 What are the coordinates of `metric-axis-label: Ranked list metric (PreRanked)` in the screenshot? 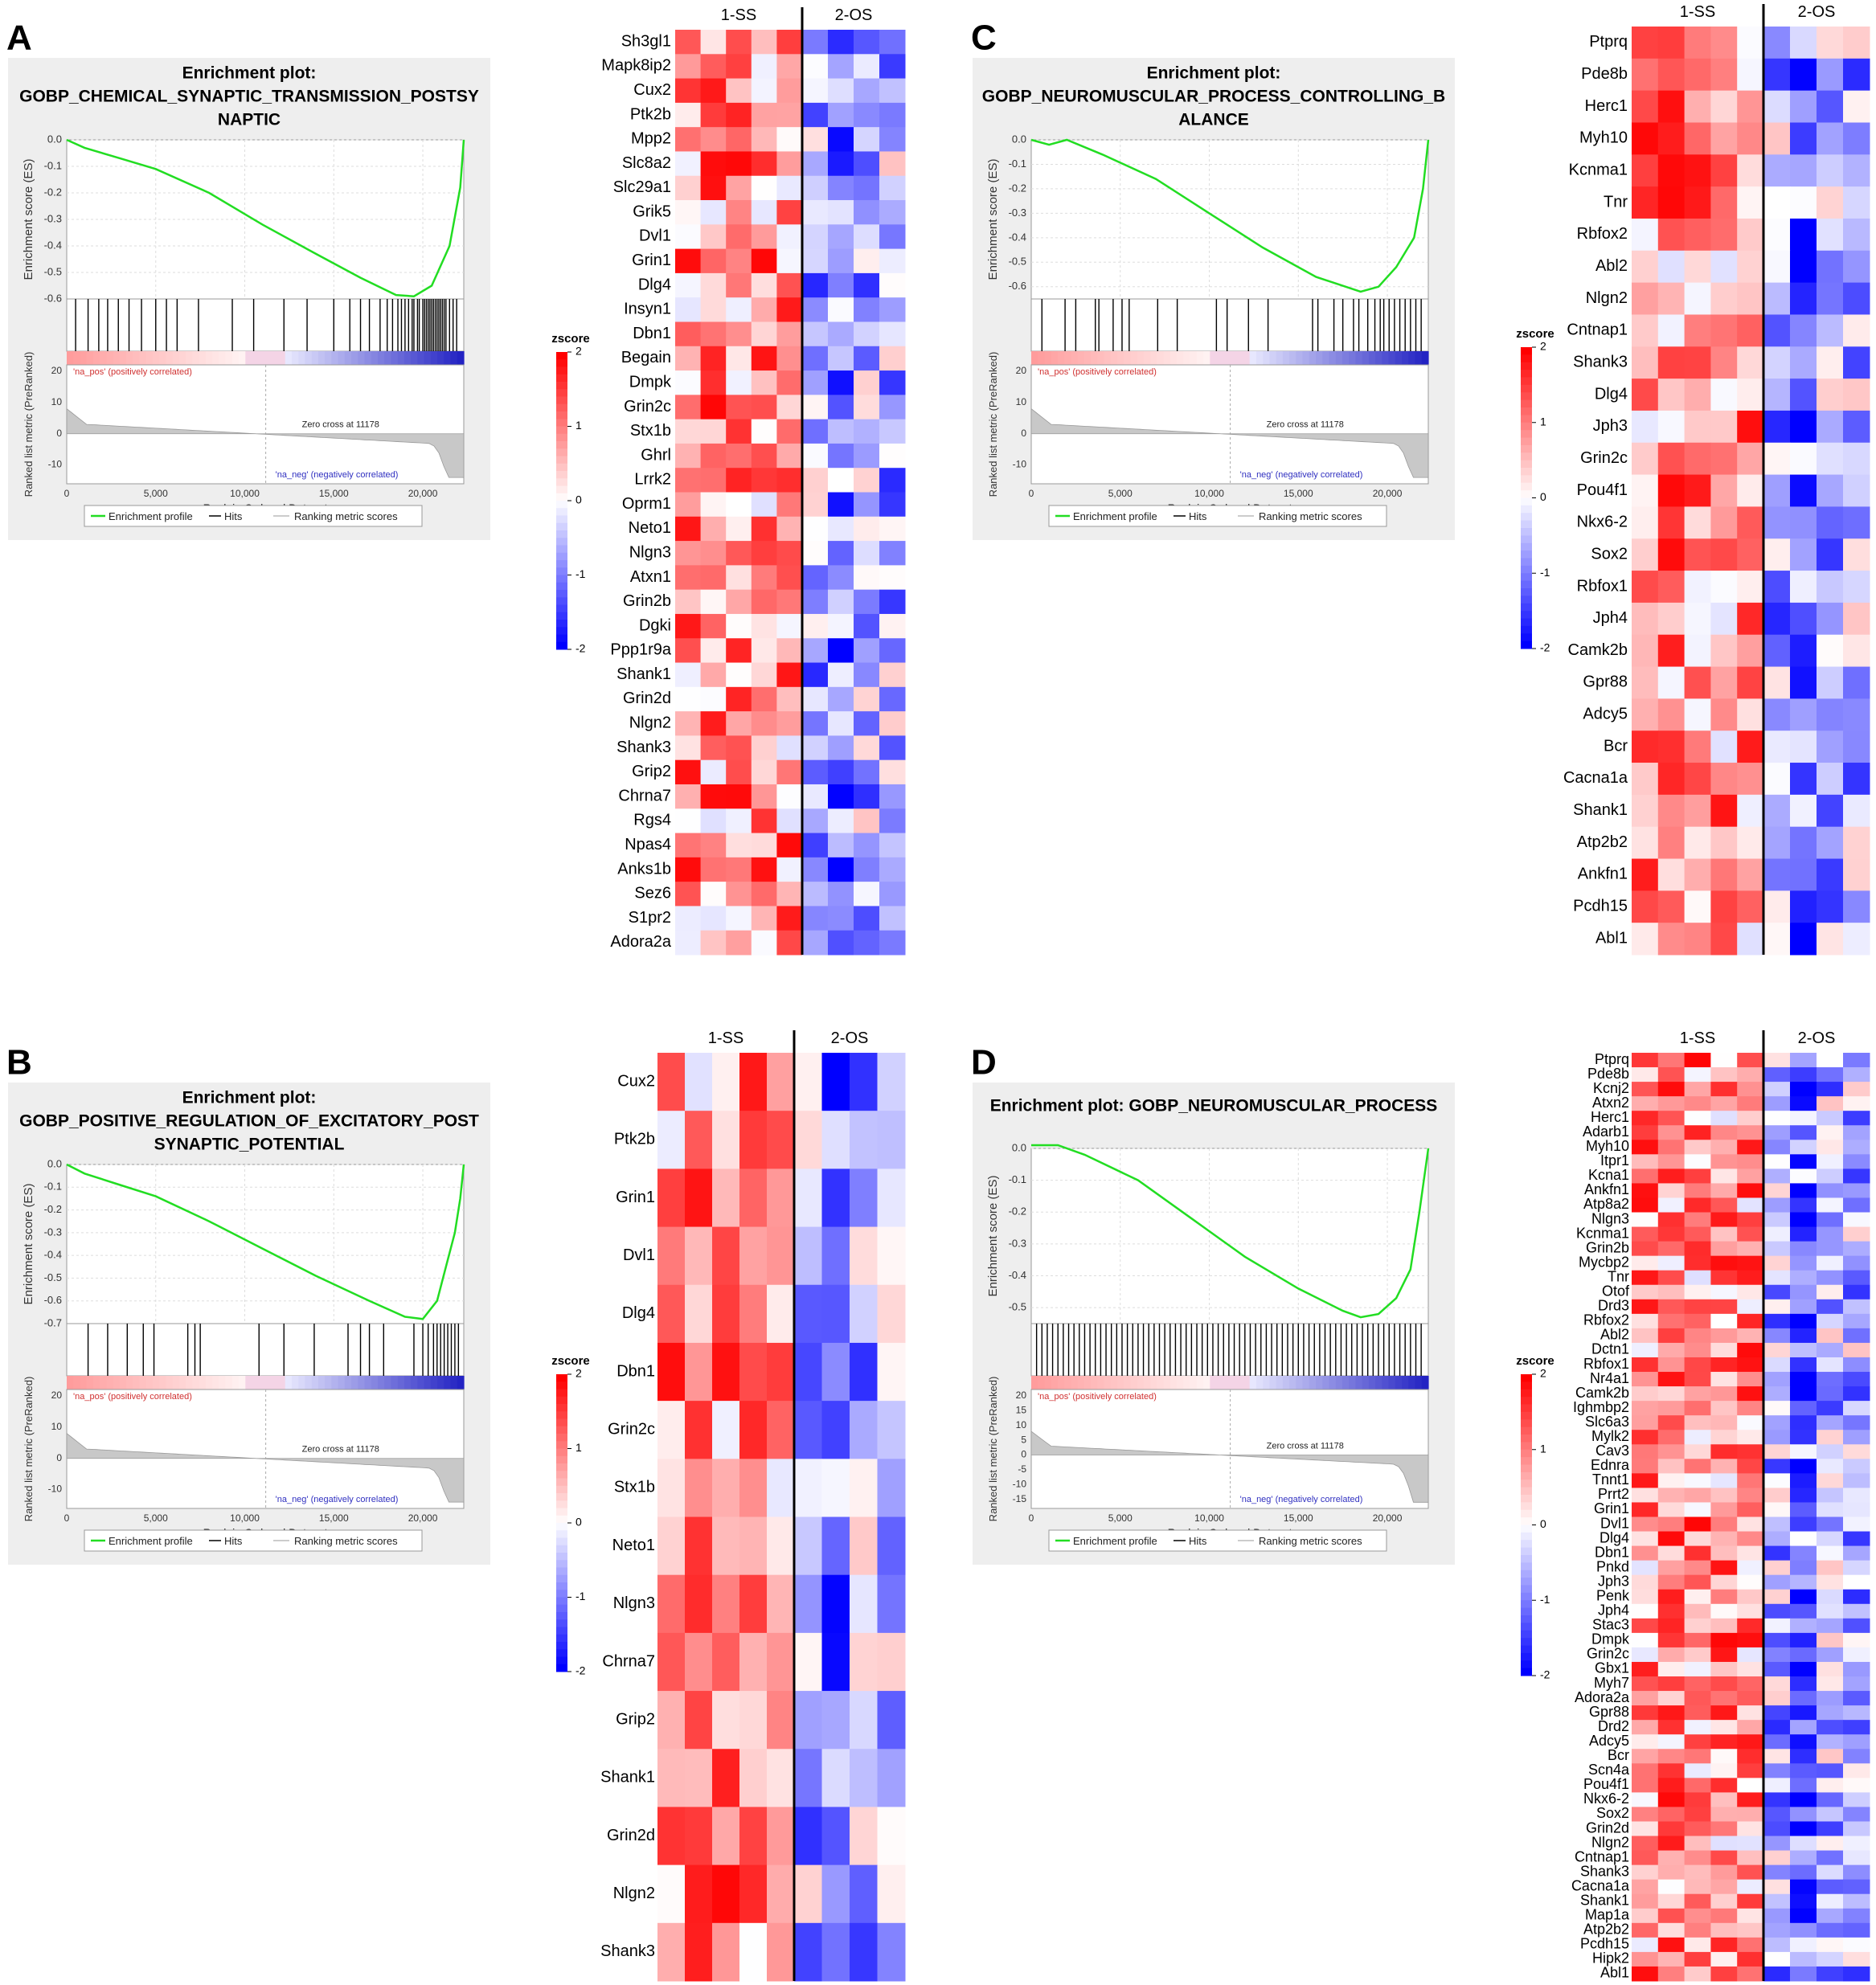 It's located at (993, 424).